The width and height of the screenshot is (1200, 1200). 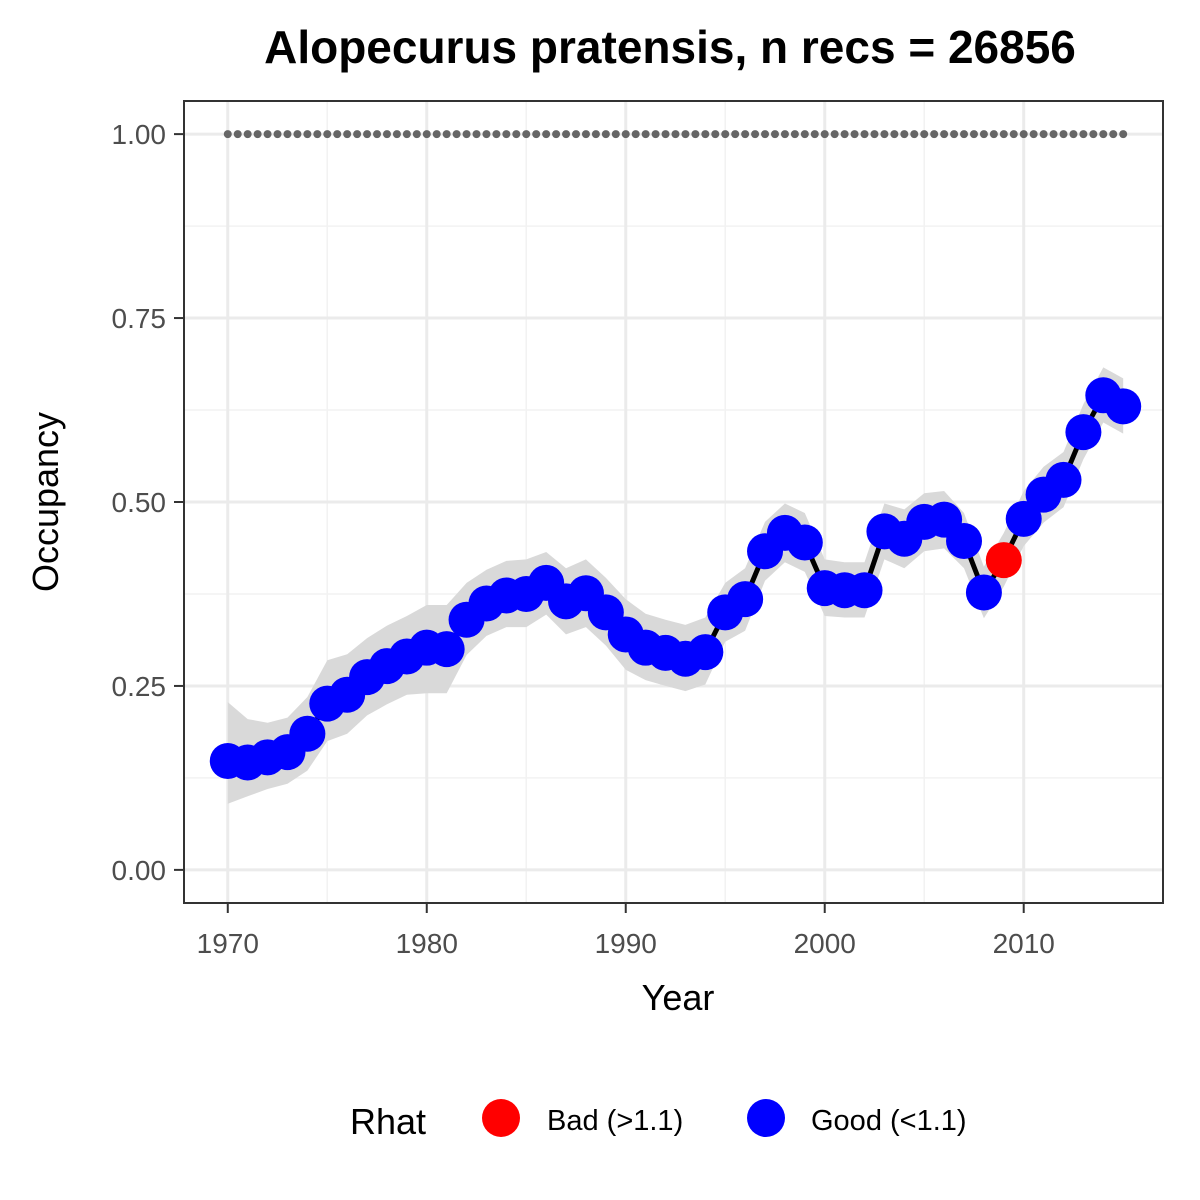 What do you see at coordinates (139, 134) in the screenshot?
I see `y-tick-label: 1.00` at bounding box center [139, 134].